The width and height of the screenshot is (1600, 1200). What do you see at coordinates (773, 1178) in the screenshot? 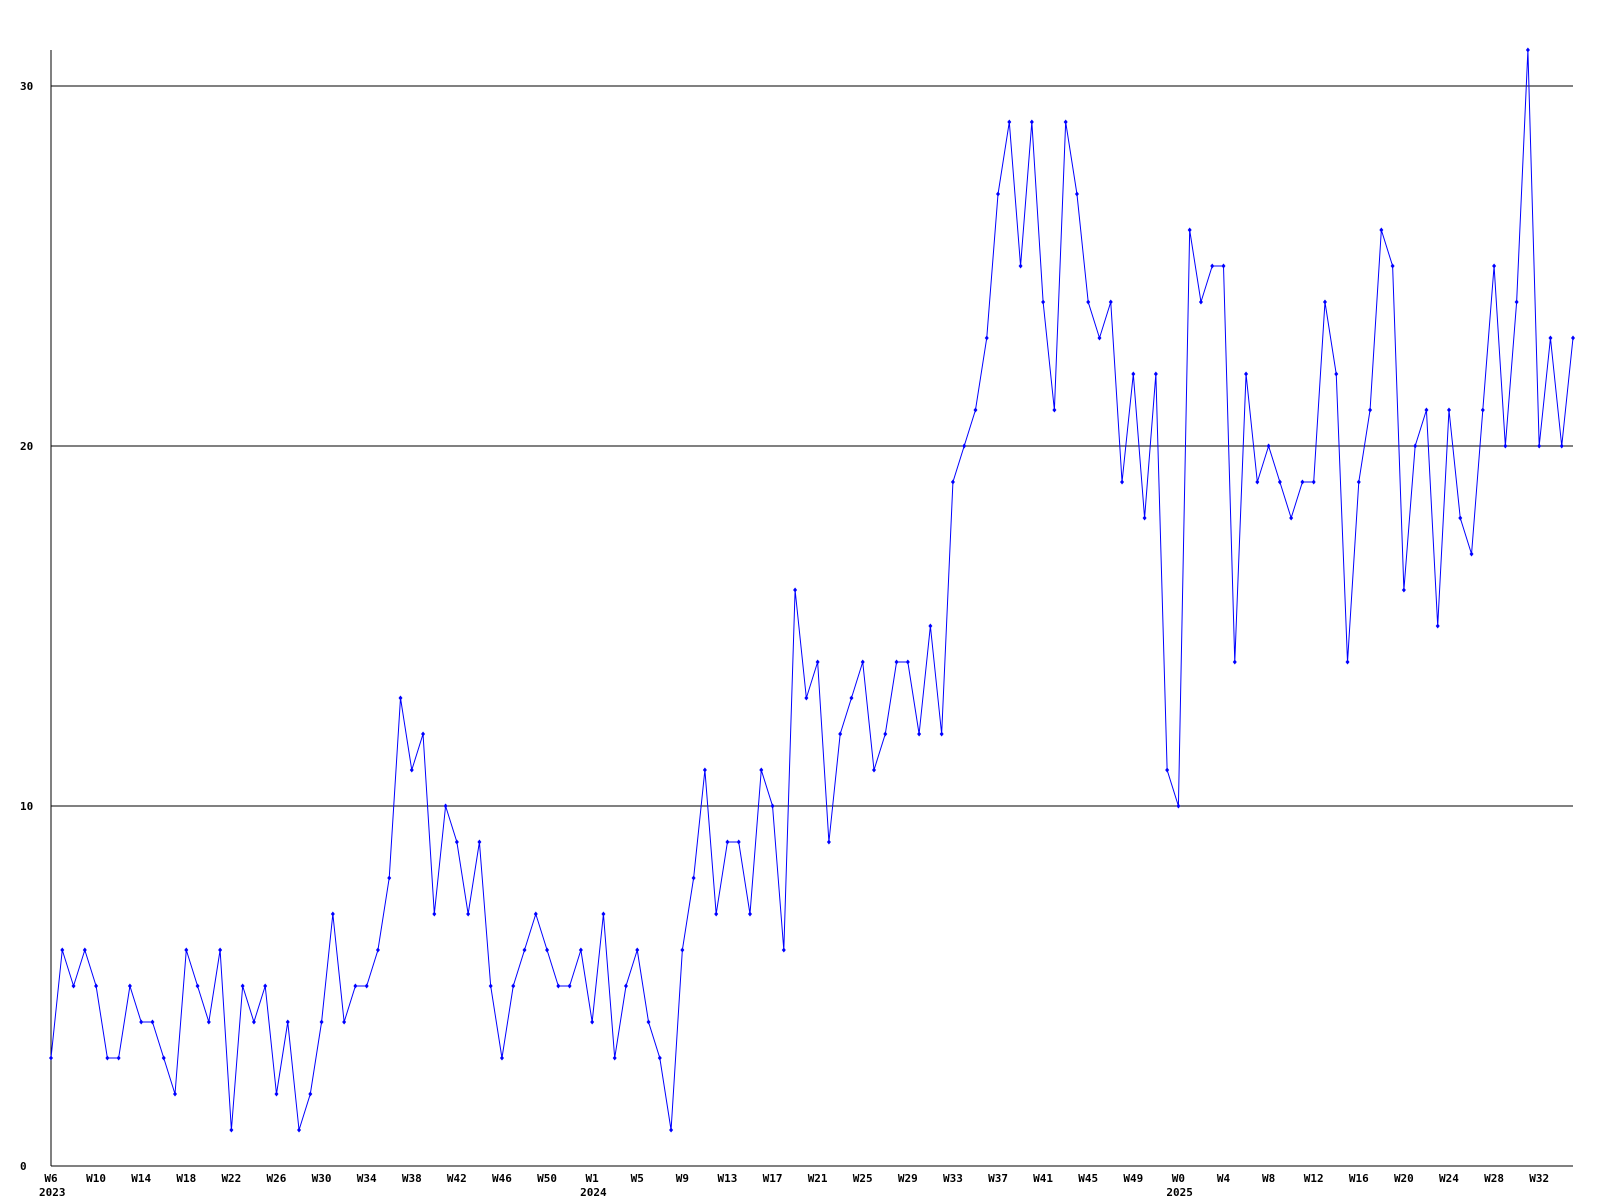
I see `x-tick-label: W17` at bounding box center [773, 1178].